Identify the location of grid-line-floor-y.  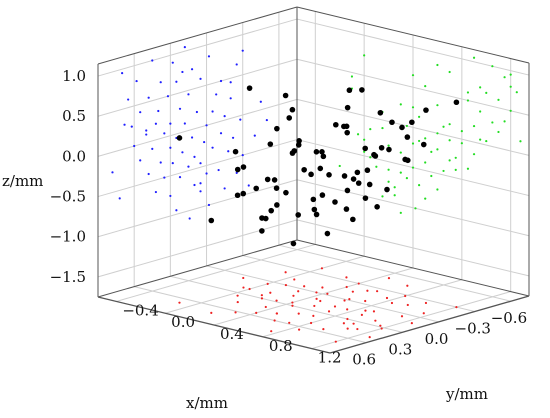
(265, 284).